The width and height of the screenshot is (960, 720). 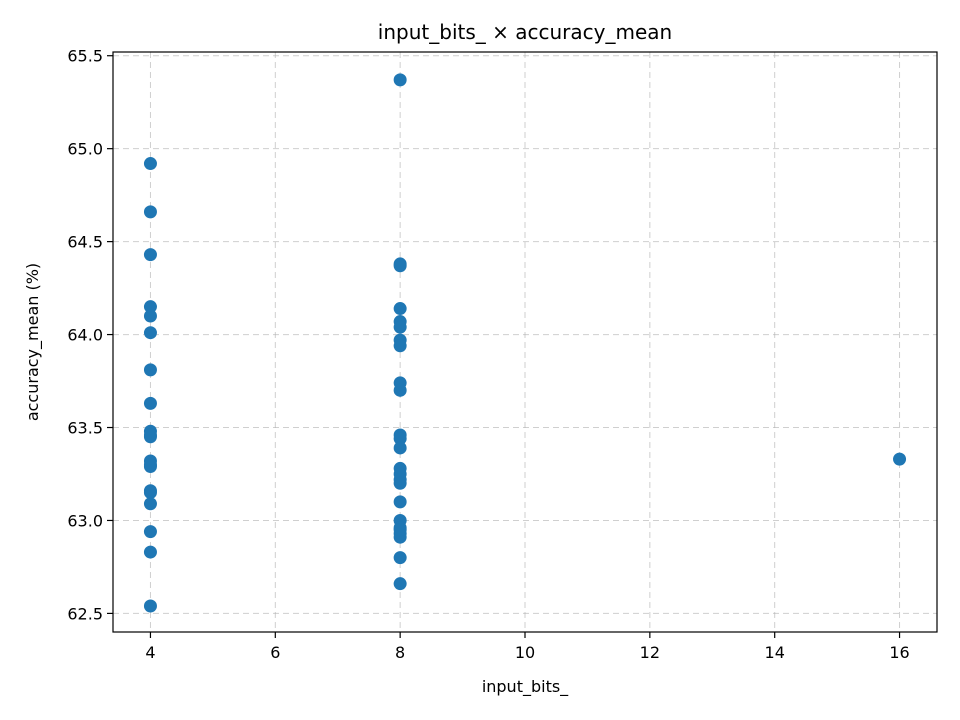 What do you see at coordinates (85, 242) in the screenshot?
I see `y-tick-label: 64.5` at bounding box center [85, 242].